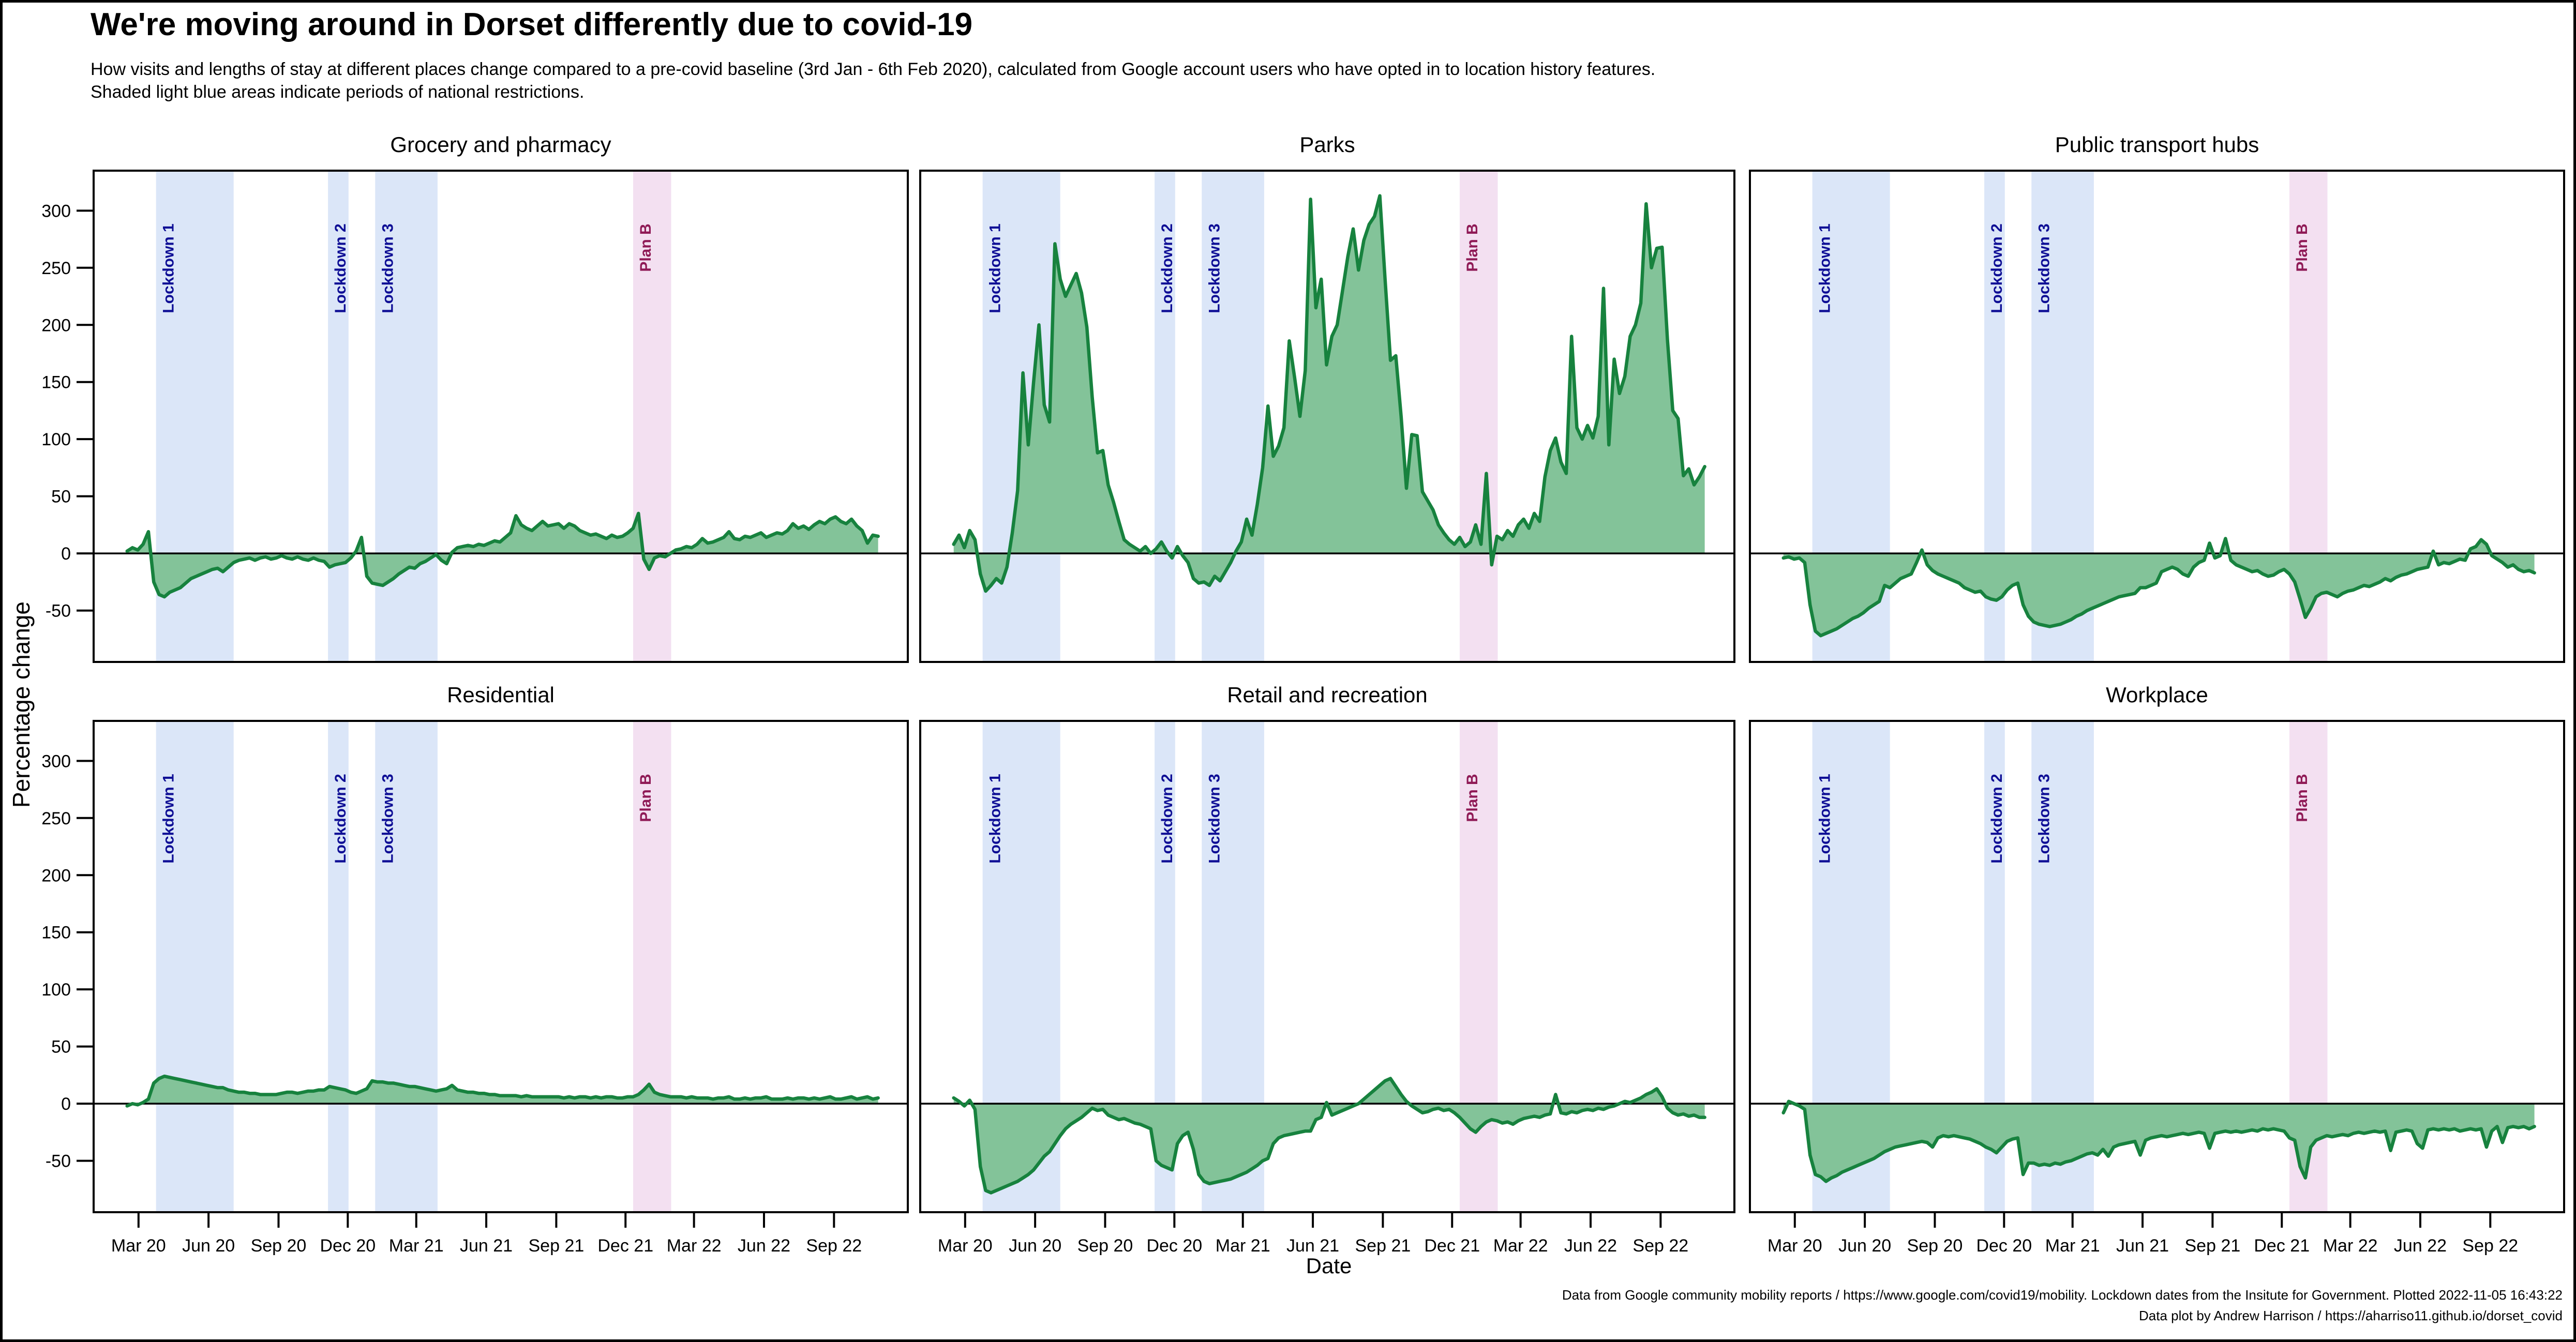 This screenshot has width=2576, height=1342. Describe the element at coordinates (501, 695) in the screenshot. I see `panel-title-residential: Residential` at that location.